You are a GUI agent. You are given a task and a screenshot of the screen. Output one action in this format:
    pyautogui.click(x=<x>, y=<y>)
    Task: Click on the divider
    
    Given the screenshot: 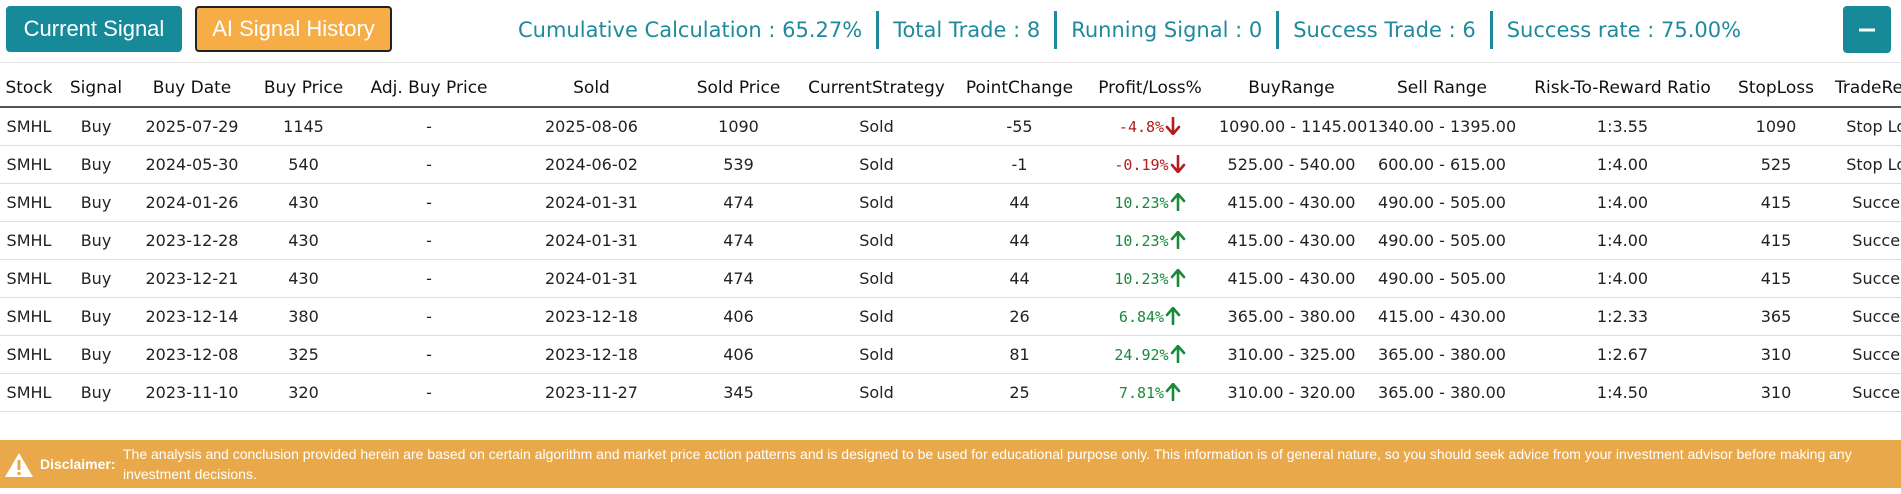 What is the action you would take?
    pyautogui.click(x=950, y=62)
    